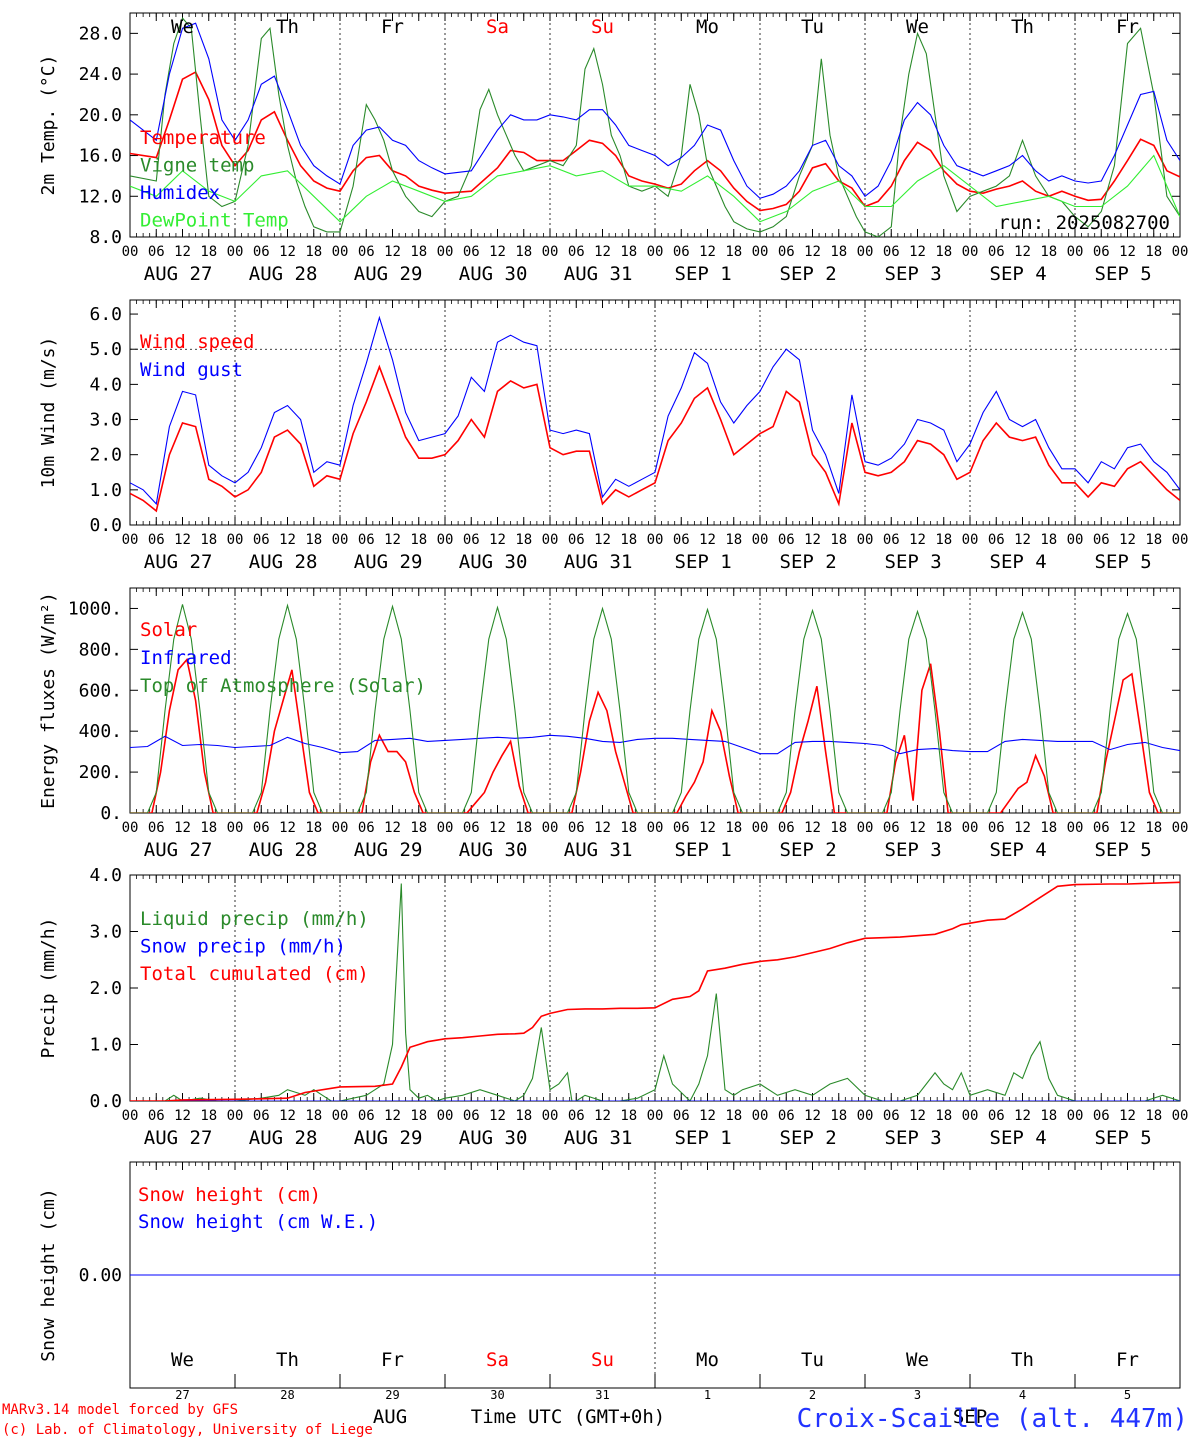  Describe the element at coordinates (1022, 1395) in the screenshot. I see `day-number: 4` at that location.